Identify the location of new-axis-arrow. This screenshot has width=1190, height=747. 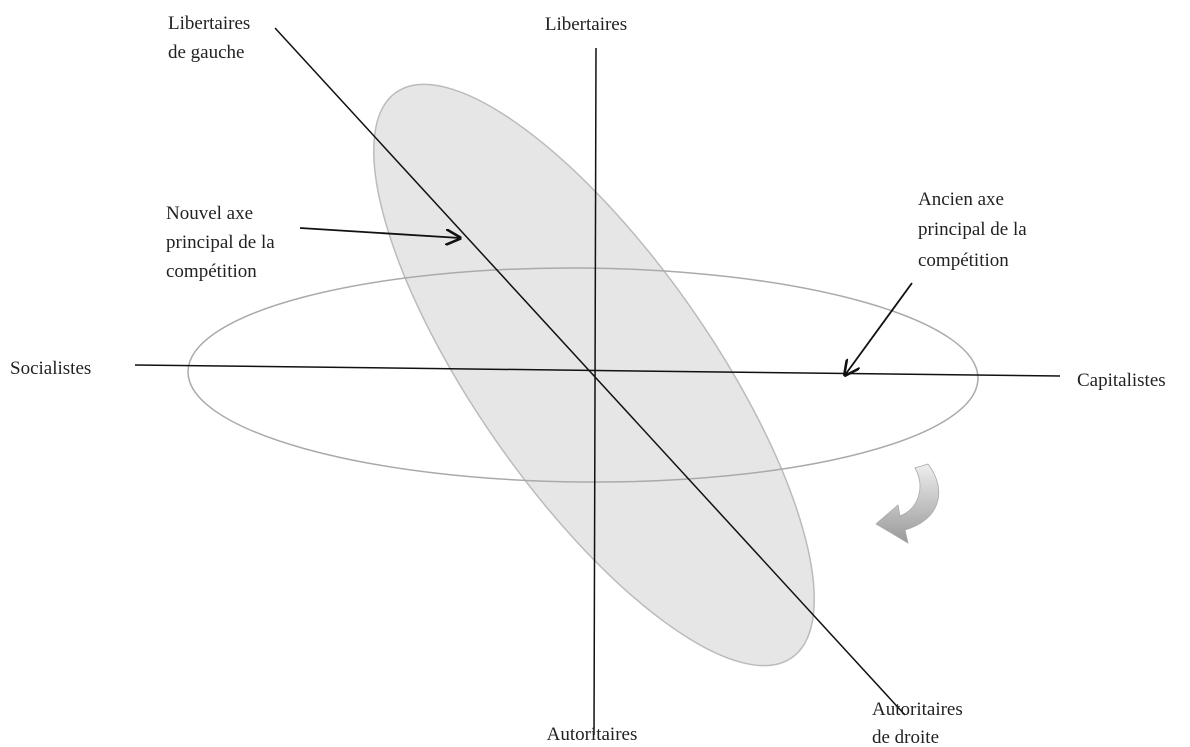
(379, 232).